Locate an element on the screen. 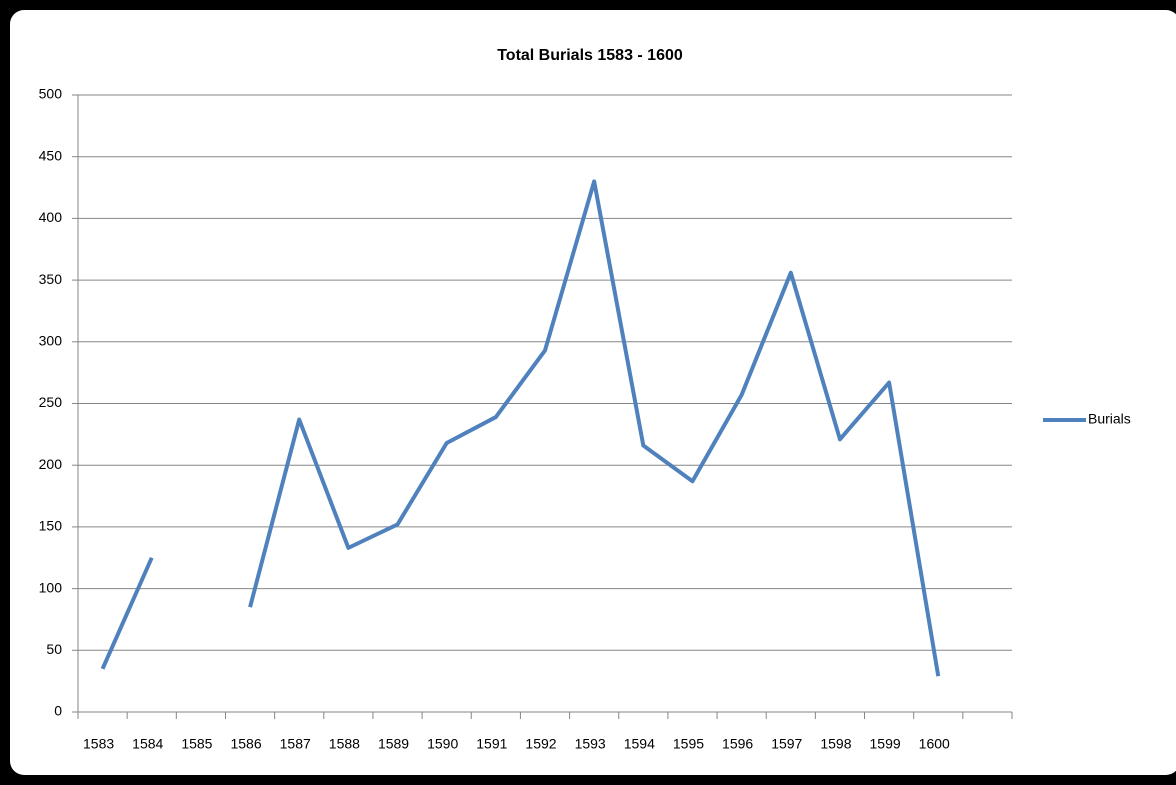 This screenshot has width=1176, height=785. x-tick-label: 1586 is located at coordinates (245, 744).